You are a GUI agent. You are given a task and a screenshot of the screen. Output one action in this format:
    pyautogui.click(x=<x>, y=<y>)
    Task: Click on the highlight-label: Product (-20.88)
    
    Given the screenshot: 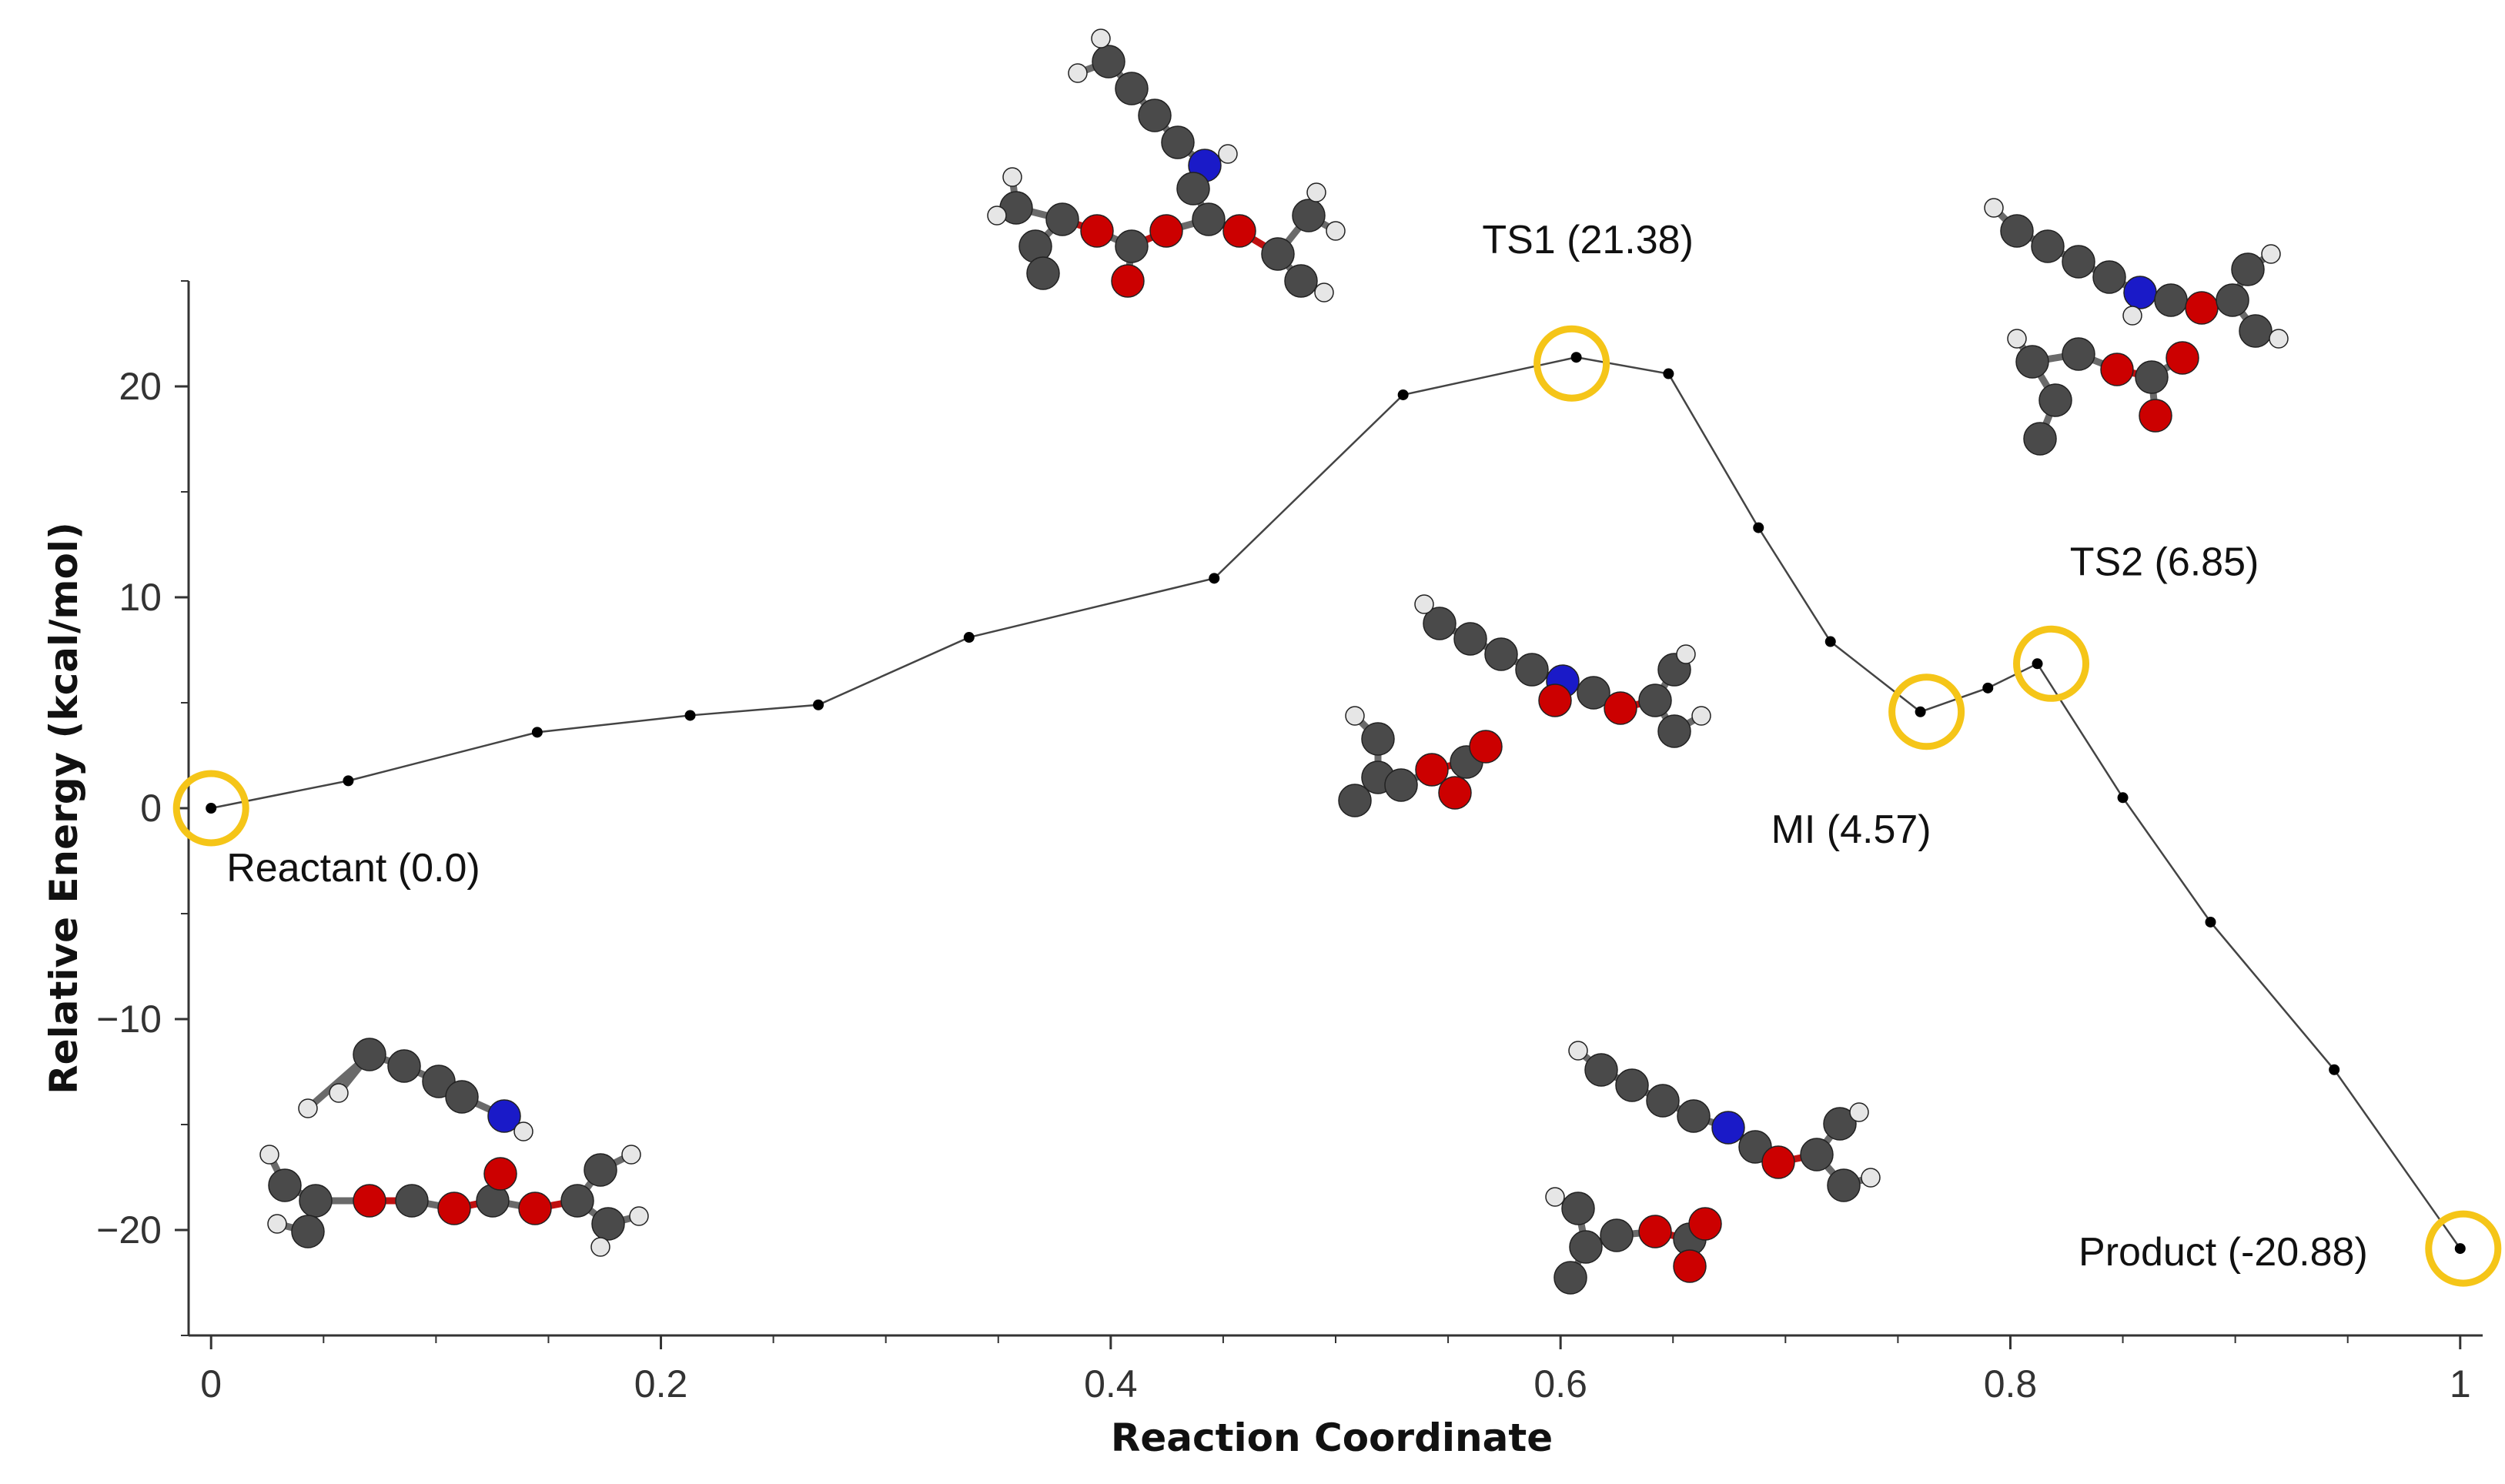 What is the action you would take?
    pyautogui.click(x=2223, y=1252)
    